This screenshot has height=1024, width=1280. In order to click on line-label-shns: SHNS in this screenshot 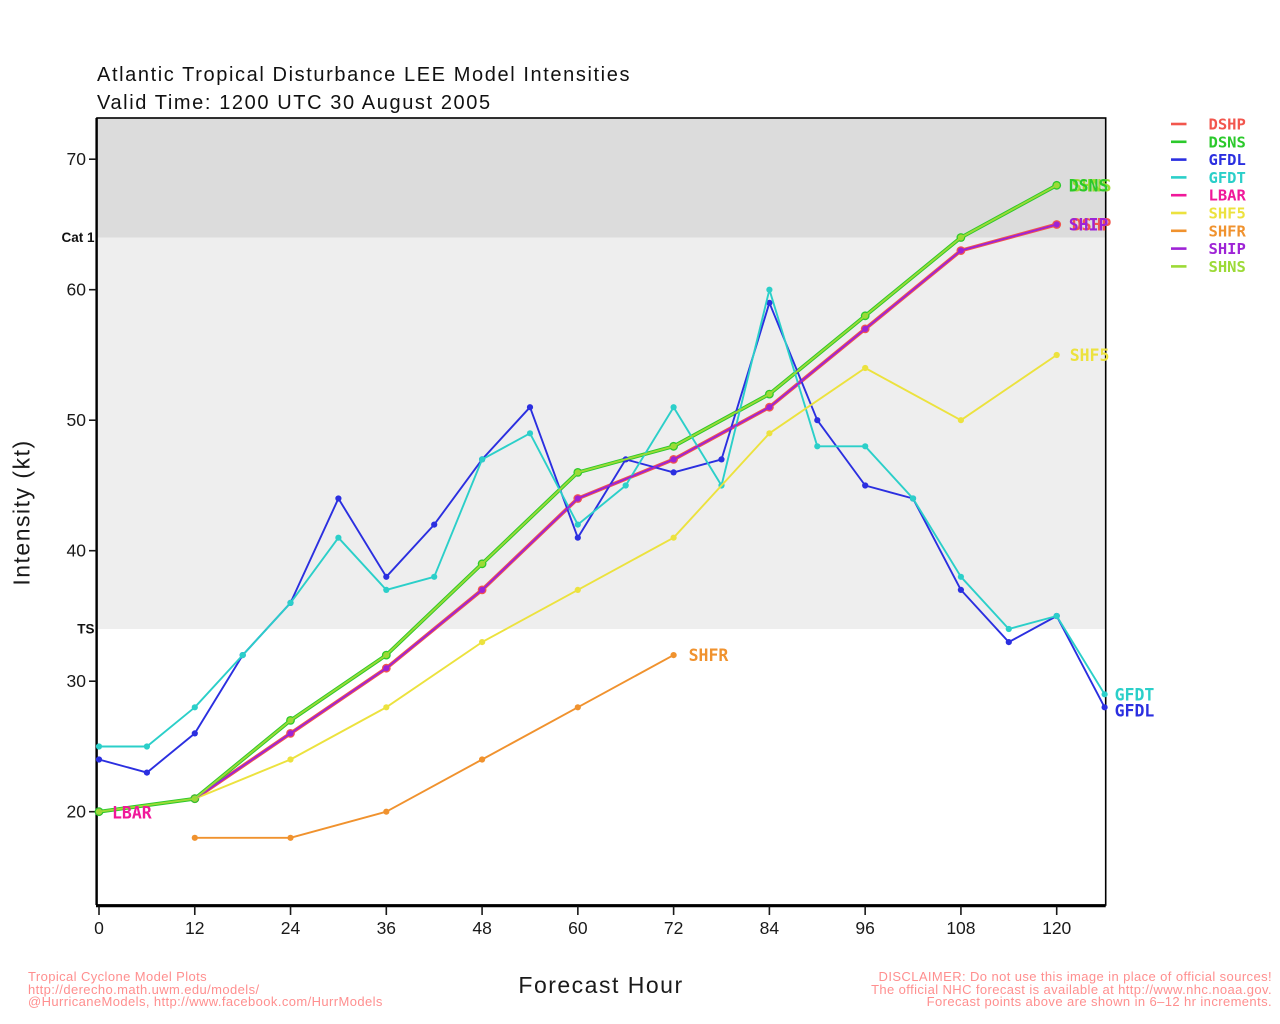, I will do `click(1092, 185)`.